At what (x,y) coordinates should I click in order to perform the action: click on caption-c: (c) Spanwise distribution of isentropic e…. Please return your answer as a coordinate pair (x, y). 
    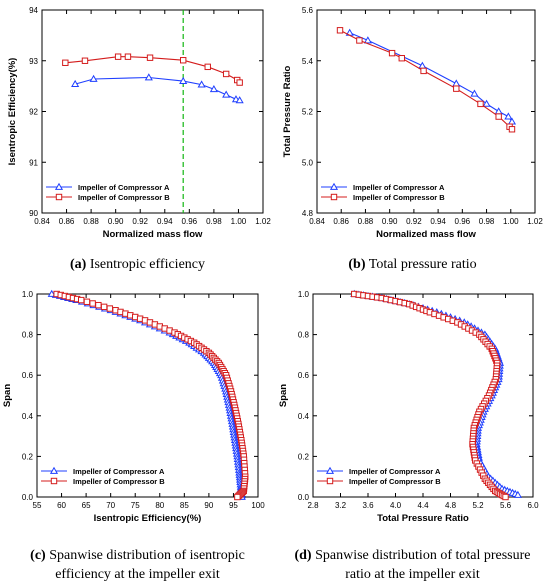
    Looking at the image, I should click on (137, 565).